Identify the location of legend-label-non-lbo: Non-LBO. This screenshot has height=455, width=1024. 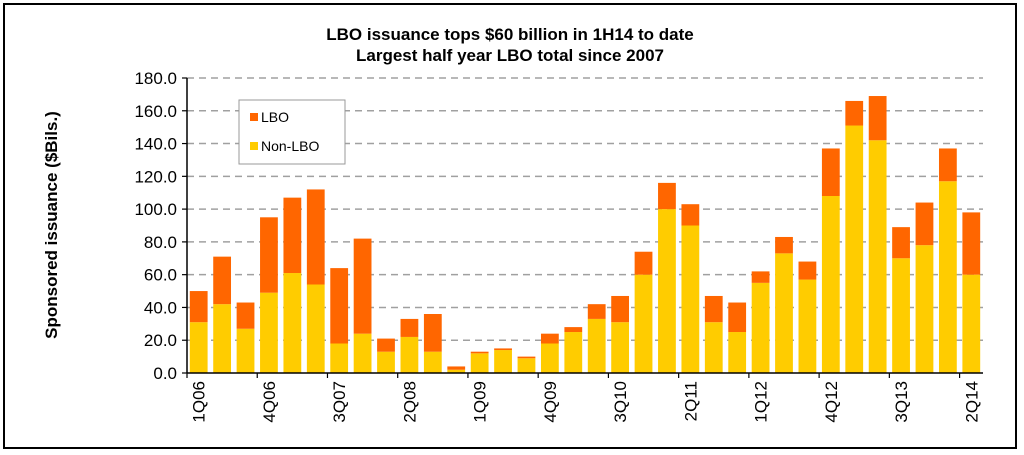
(290, 146).